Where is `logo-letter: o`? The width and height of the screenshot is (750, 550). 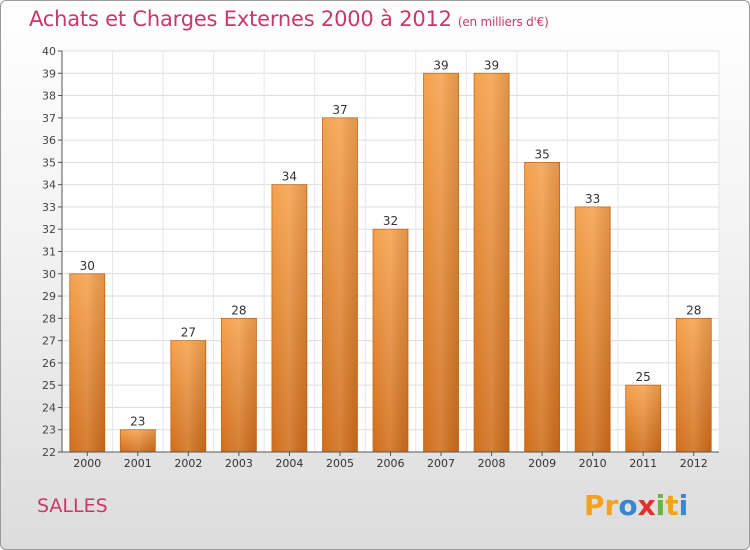
logo-letter: o is located at coordinates (628, 505).